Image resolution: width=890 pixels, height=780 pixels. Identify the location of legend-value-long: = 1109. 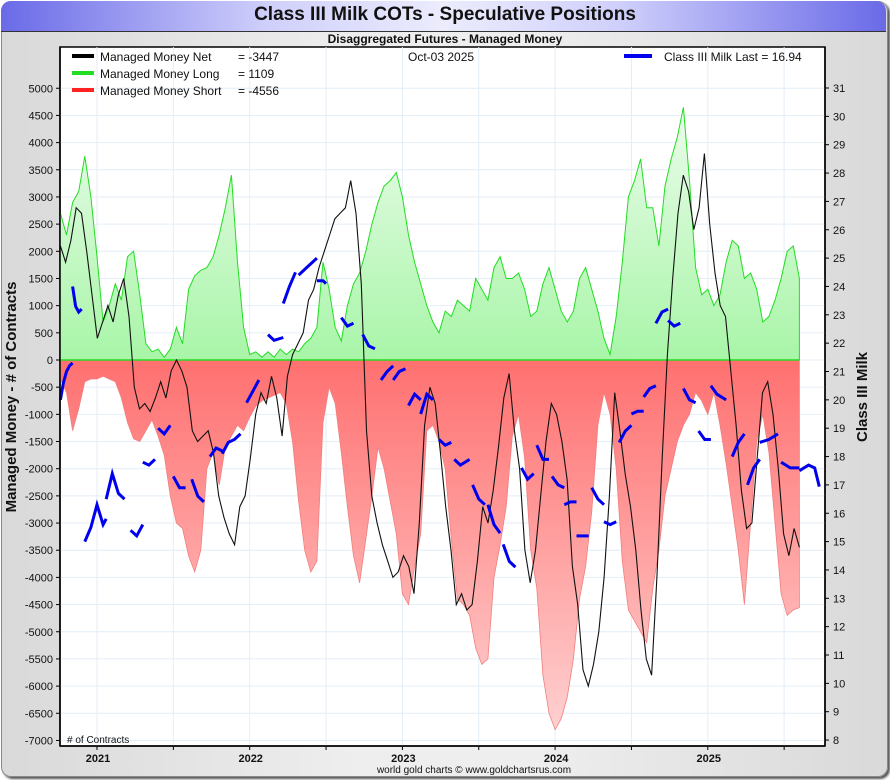
(256, 74).